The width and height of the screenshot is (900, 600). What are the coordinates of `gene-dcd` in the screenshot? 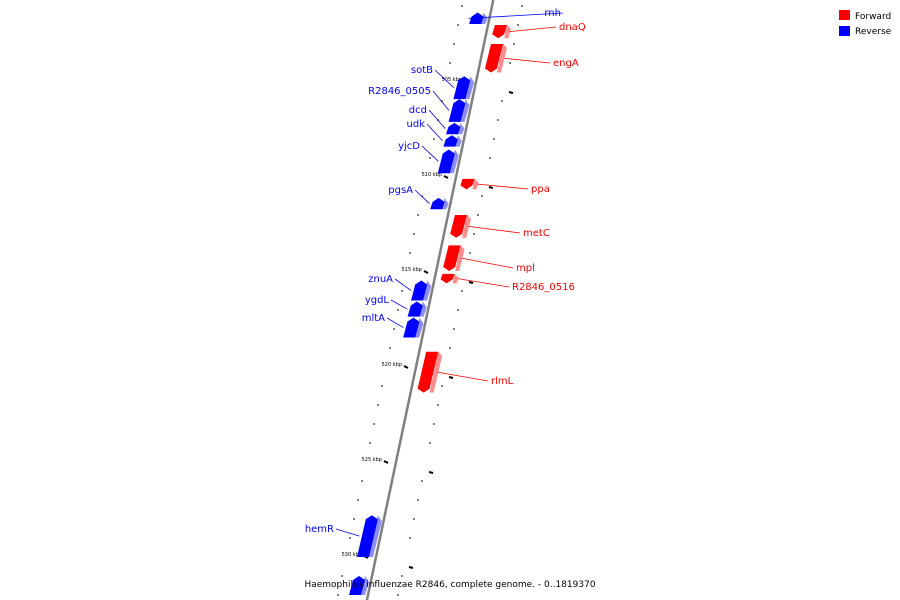 It's located at (455, 128).